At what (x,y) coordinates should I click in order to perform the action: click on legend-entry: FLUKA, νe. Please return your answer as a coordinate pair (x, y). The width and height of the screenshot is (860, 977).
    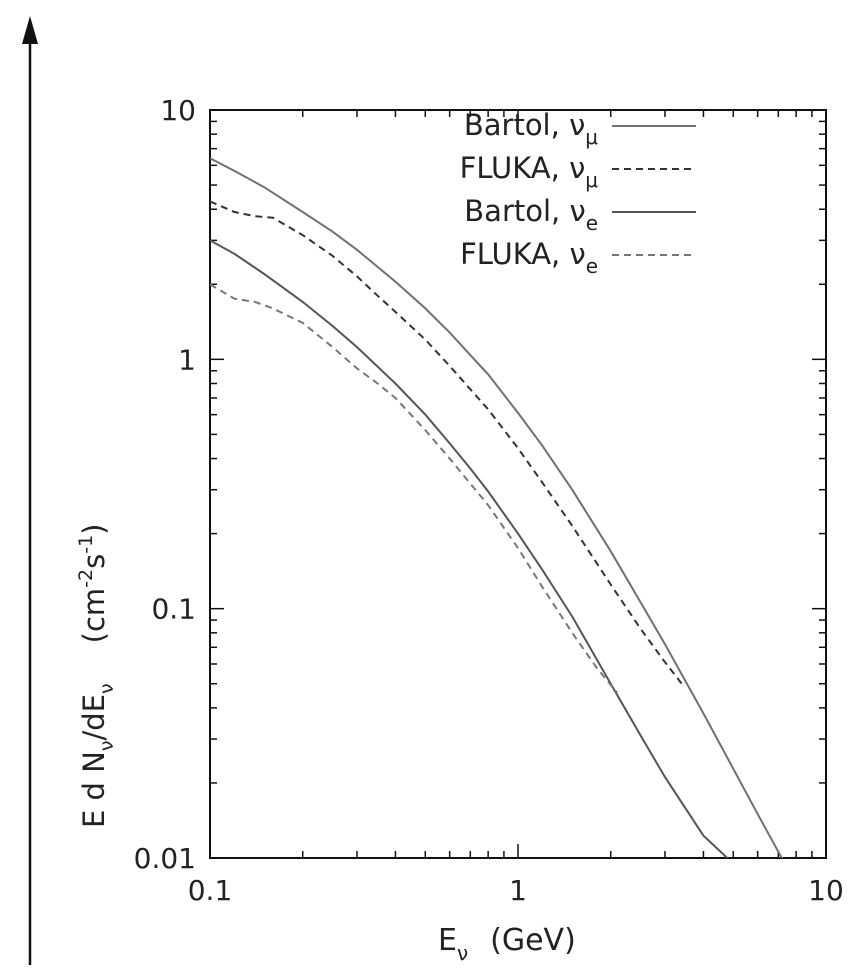
    Looking at the image, I should click on (578, 257).